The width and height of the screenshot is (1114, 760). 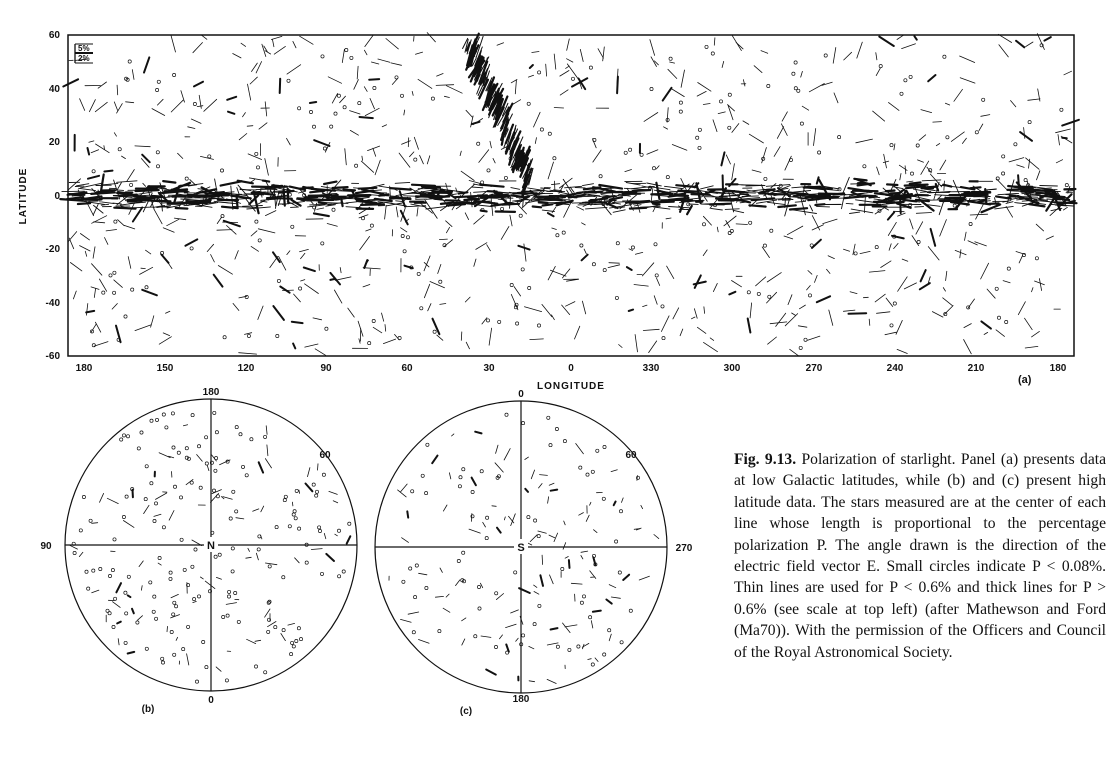 What do you see at coordinates (325, 455) in the screenshot?
I see `polar-b-diag-label: 60` at bounding box center [325, 455].